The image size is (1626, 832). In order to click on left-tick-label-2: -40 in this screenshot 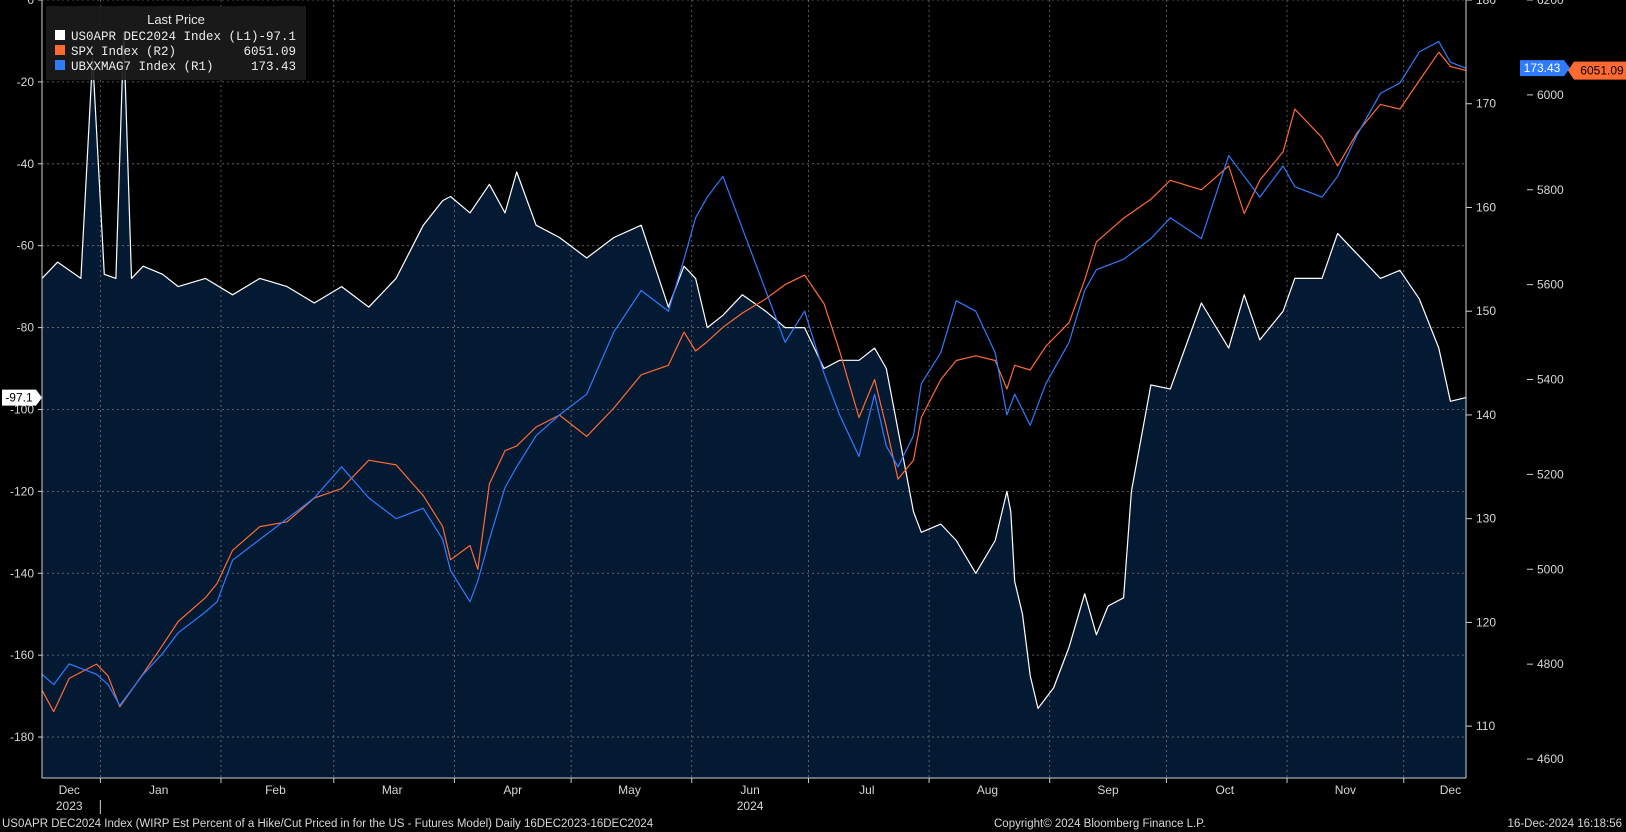, I will do `click(26, 164)`.